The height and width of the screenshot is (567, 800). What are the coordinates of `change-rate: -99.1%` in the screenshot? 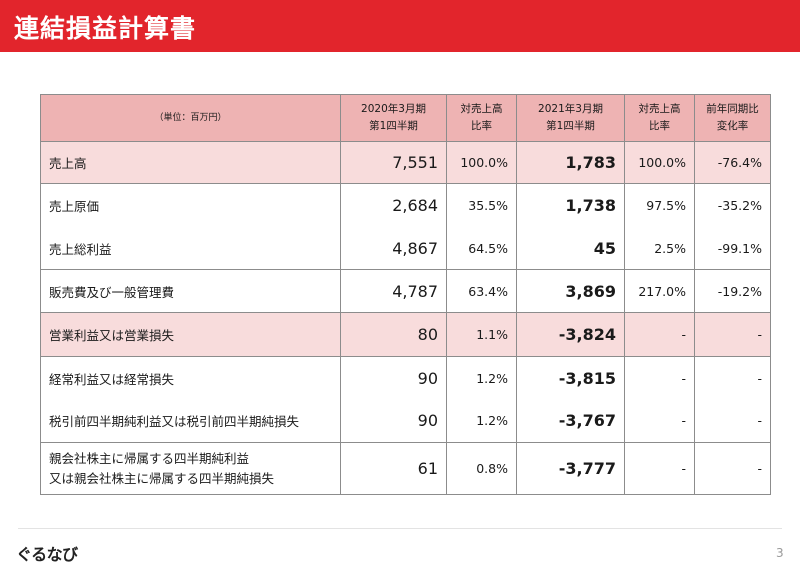 It's located at (732, 248).